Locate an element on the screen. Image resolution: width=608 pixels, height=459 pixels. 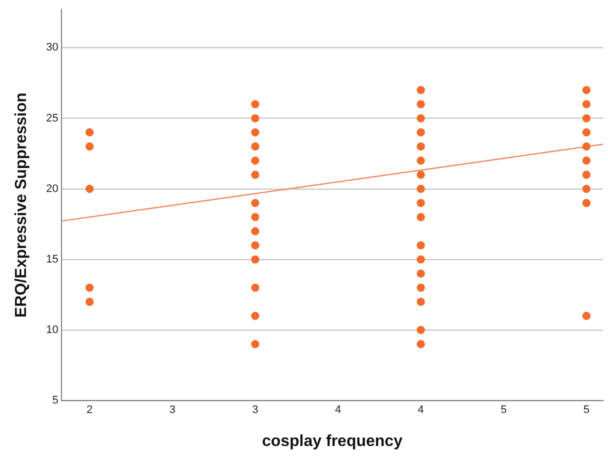
y-axis-title: ERQ/Expressive Suppression is located at coordinates (21, 205).